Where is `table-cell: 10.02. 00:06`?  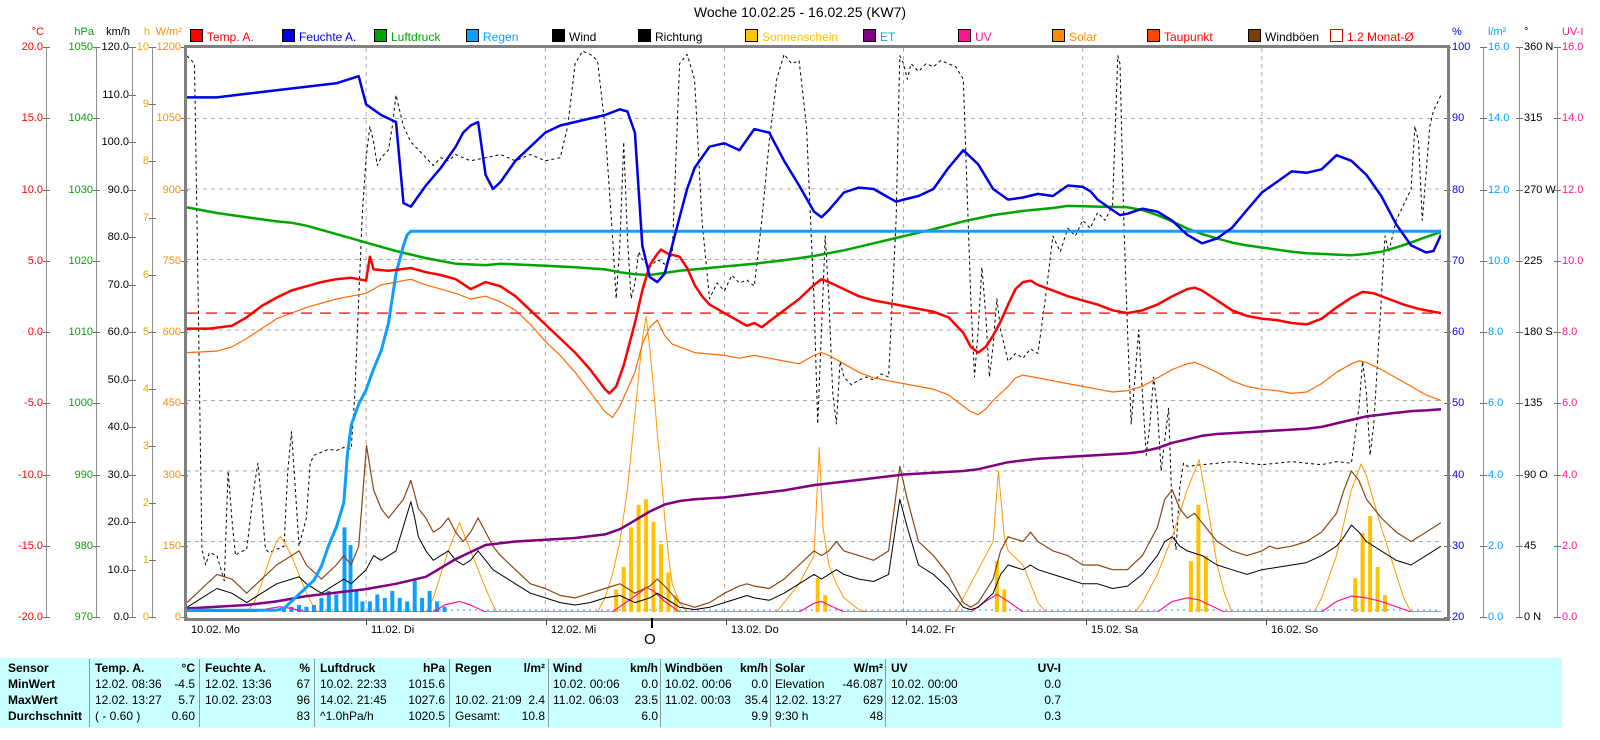 table-cell: 10.02. 00:06 is located at coordinates (586, 684).